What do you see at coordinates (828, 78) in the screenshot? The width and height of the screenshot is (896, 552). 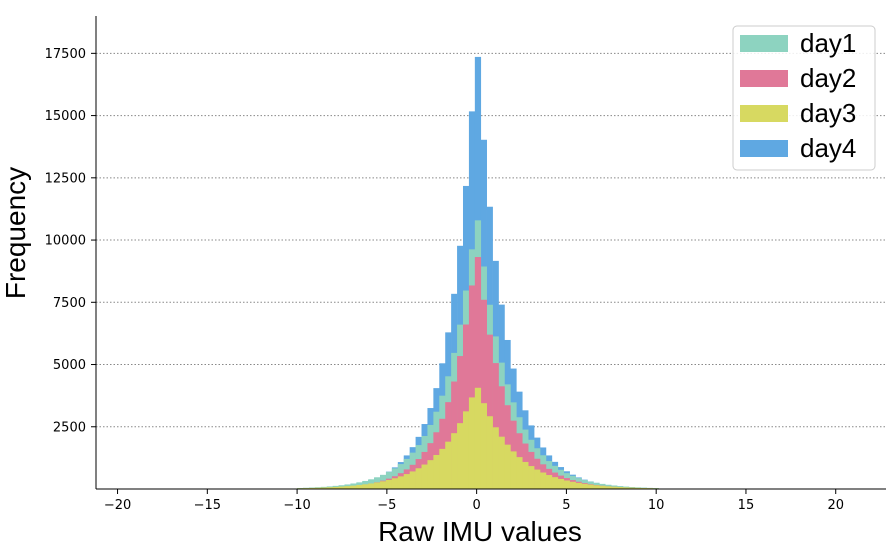 I see `legend-label-day2: day2` at bounding box center [828, 78].